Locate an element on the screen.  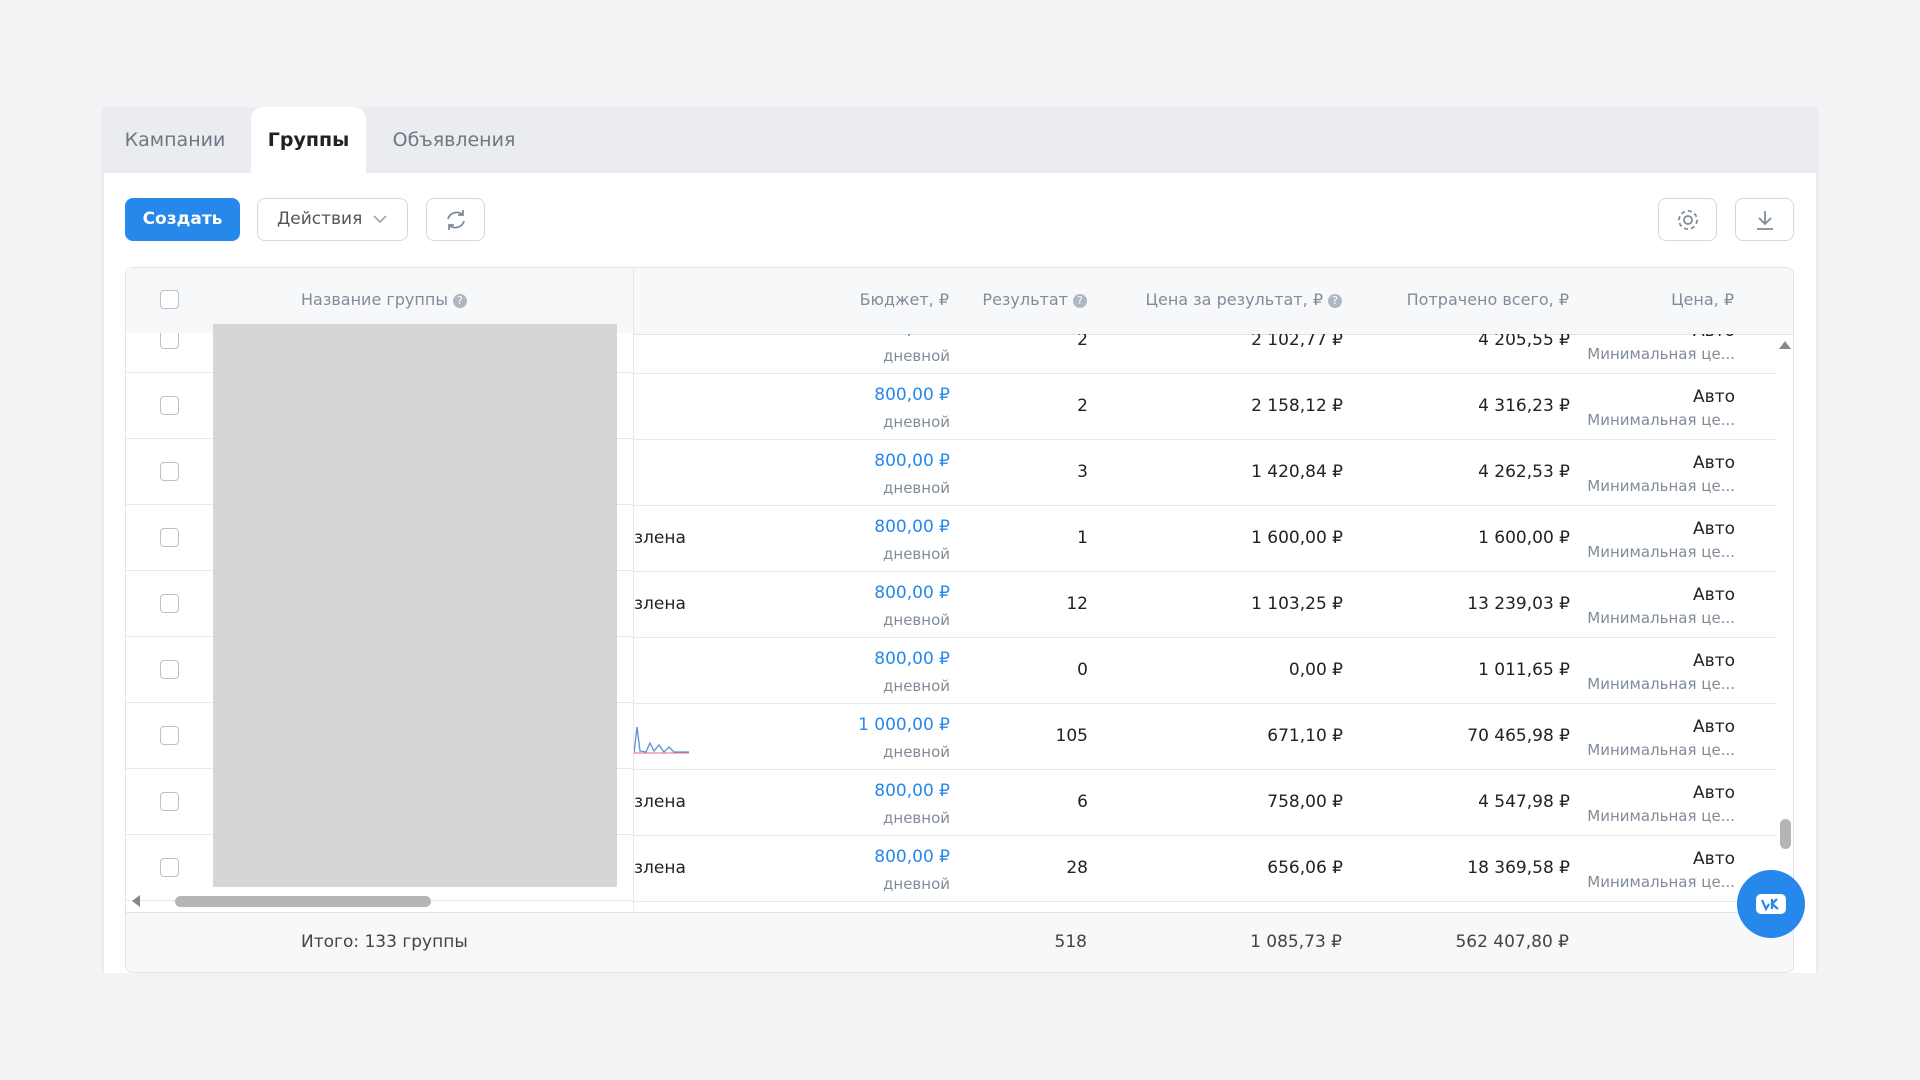
price-per-result: 2 158,12 ₽ is located at coordinates (1297, 406).